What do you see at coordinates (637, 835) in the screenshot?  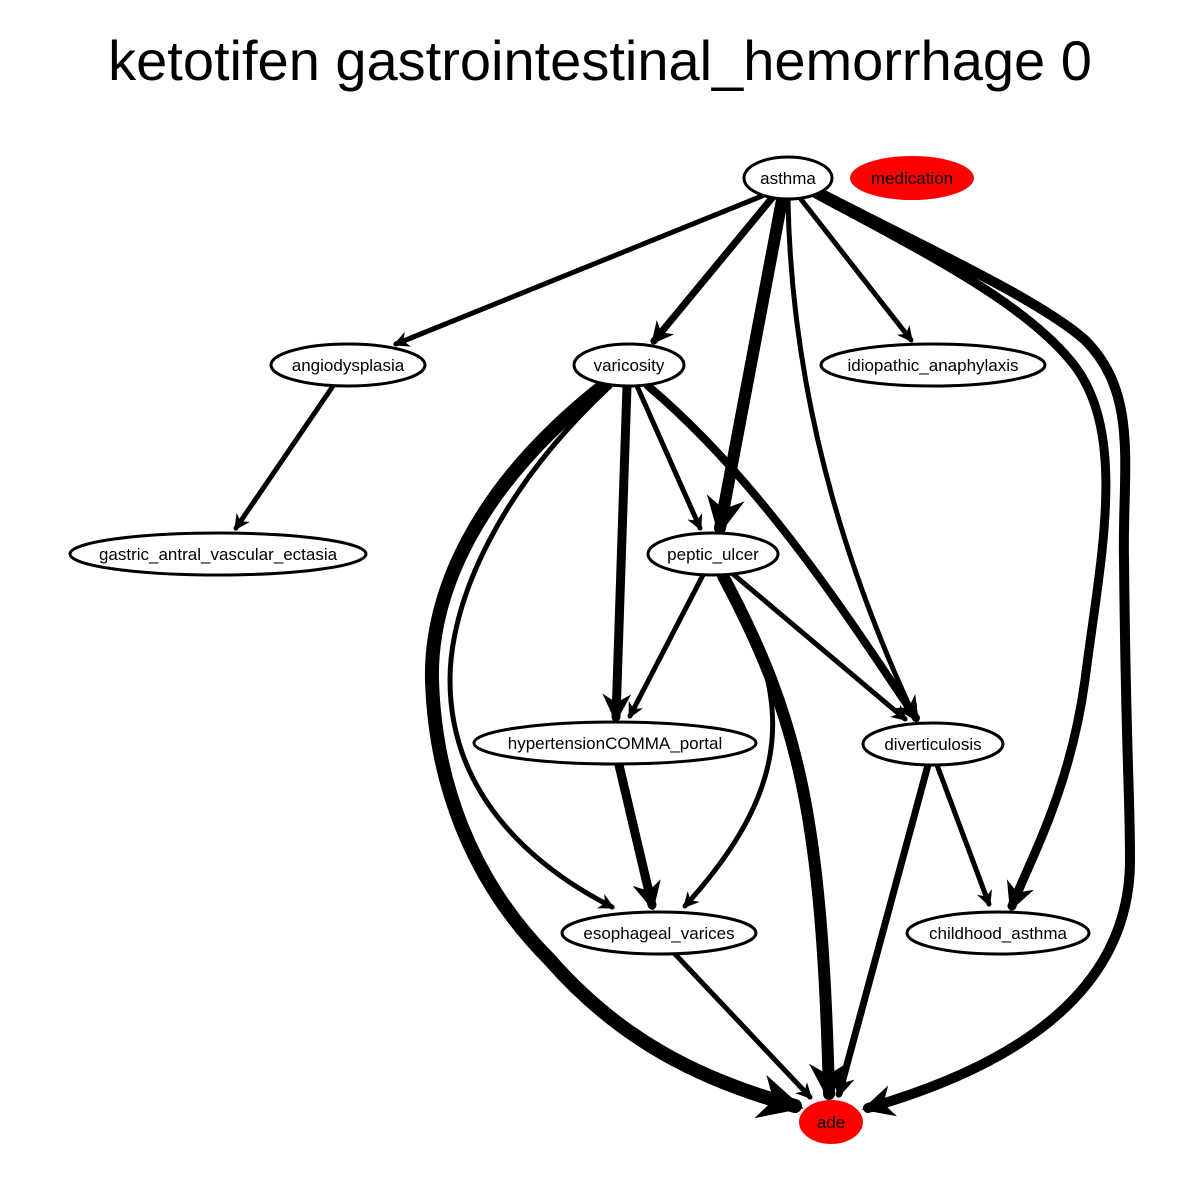 I see `edge-hypertensioncomma-portal-to-esophageal-varices` at bounding box center [637, 835].